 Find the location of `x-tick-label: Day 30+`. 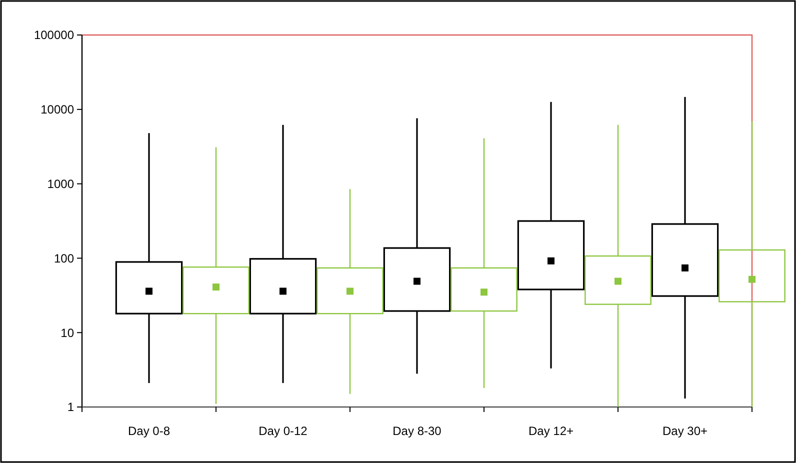

x-tick-label: Day 30+ is located at coordinates (685, 431).